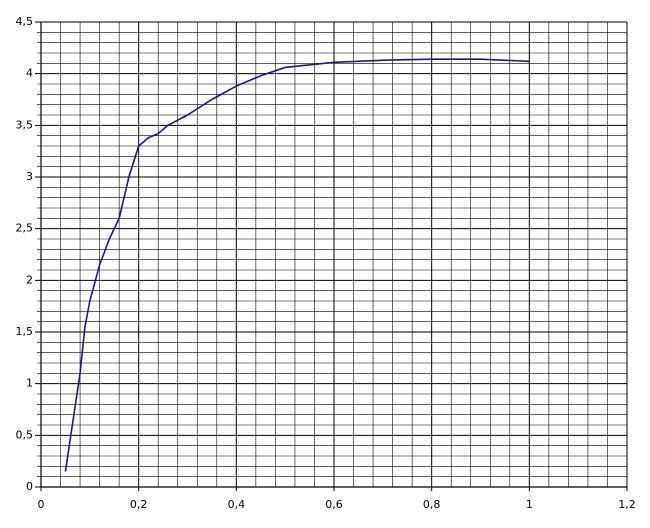 The image size is (650, 528). What do you see at coordinates (25, 434) in the screenshot?
I see `y-tick-label: 0,5` at bounding box center [25, 434].